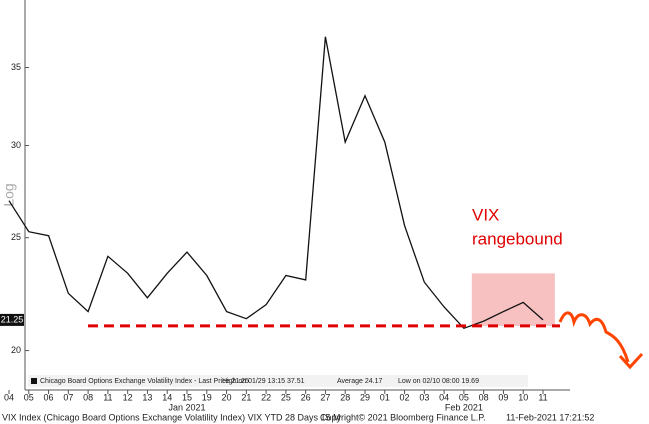 Image resolution: width=649 pixels, height=424 pixels. I want to click on range-box, so click(513, 299).